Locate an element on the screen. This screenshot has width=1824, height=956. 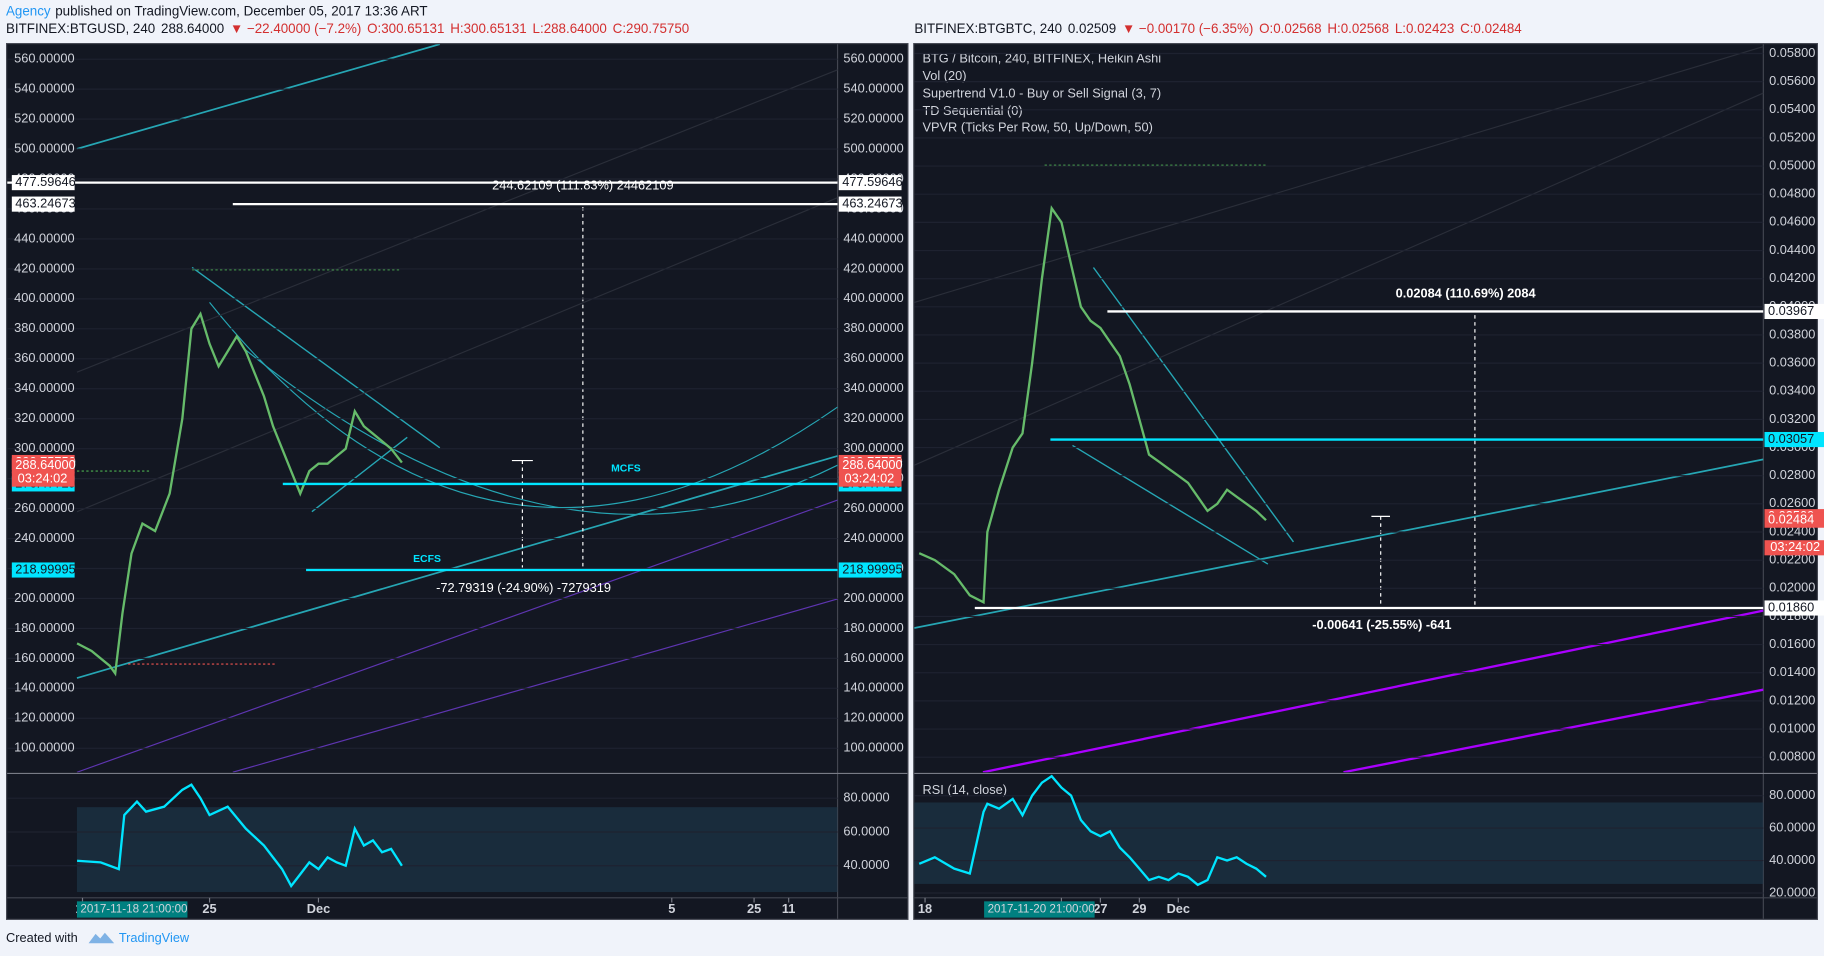
arc is located at coordinates (541, 431).